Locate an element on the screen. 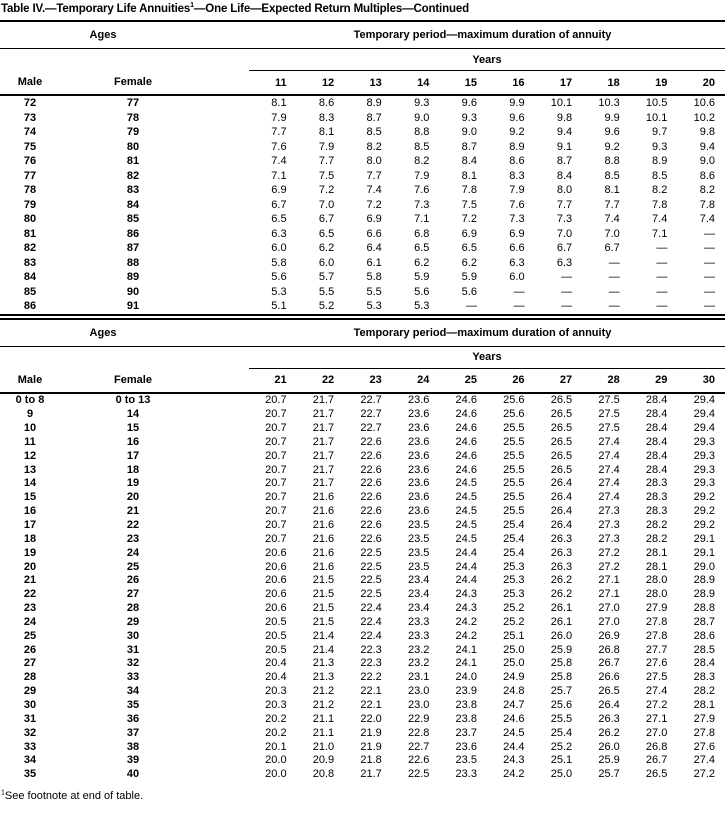 The image size is (725, 822). female-column-header: Female is located at coordinates (133, 83).